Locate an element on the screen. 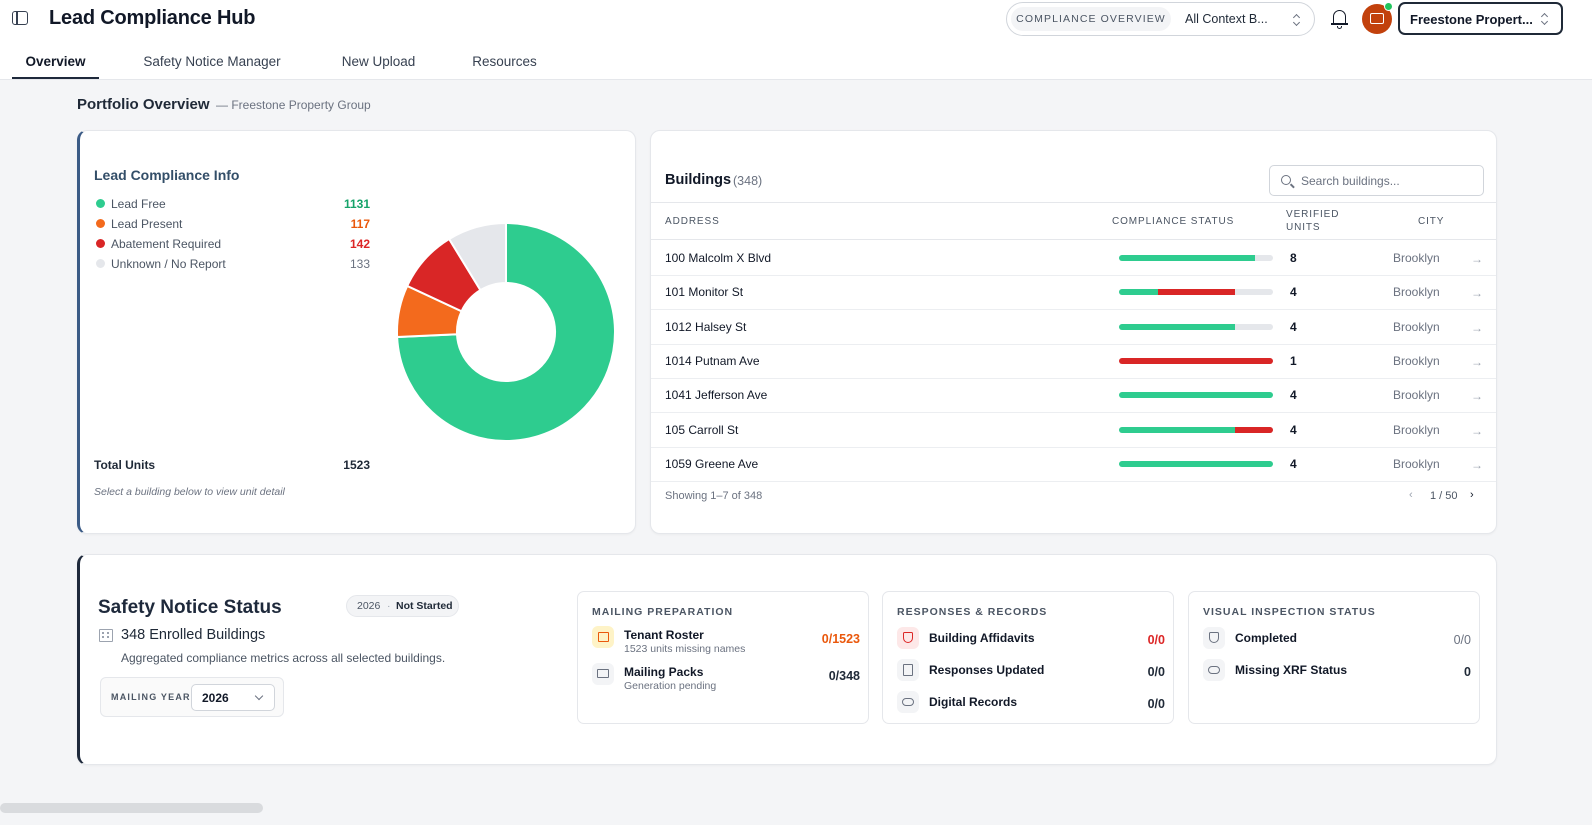 The image size is (1592, 825). legend-value: 1131 is located at coordinates (356, 204).